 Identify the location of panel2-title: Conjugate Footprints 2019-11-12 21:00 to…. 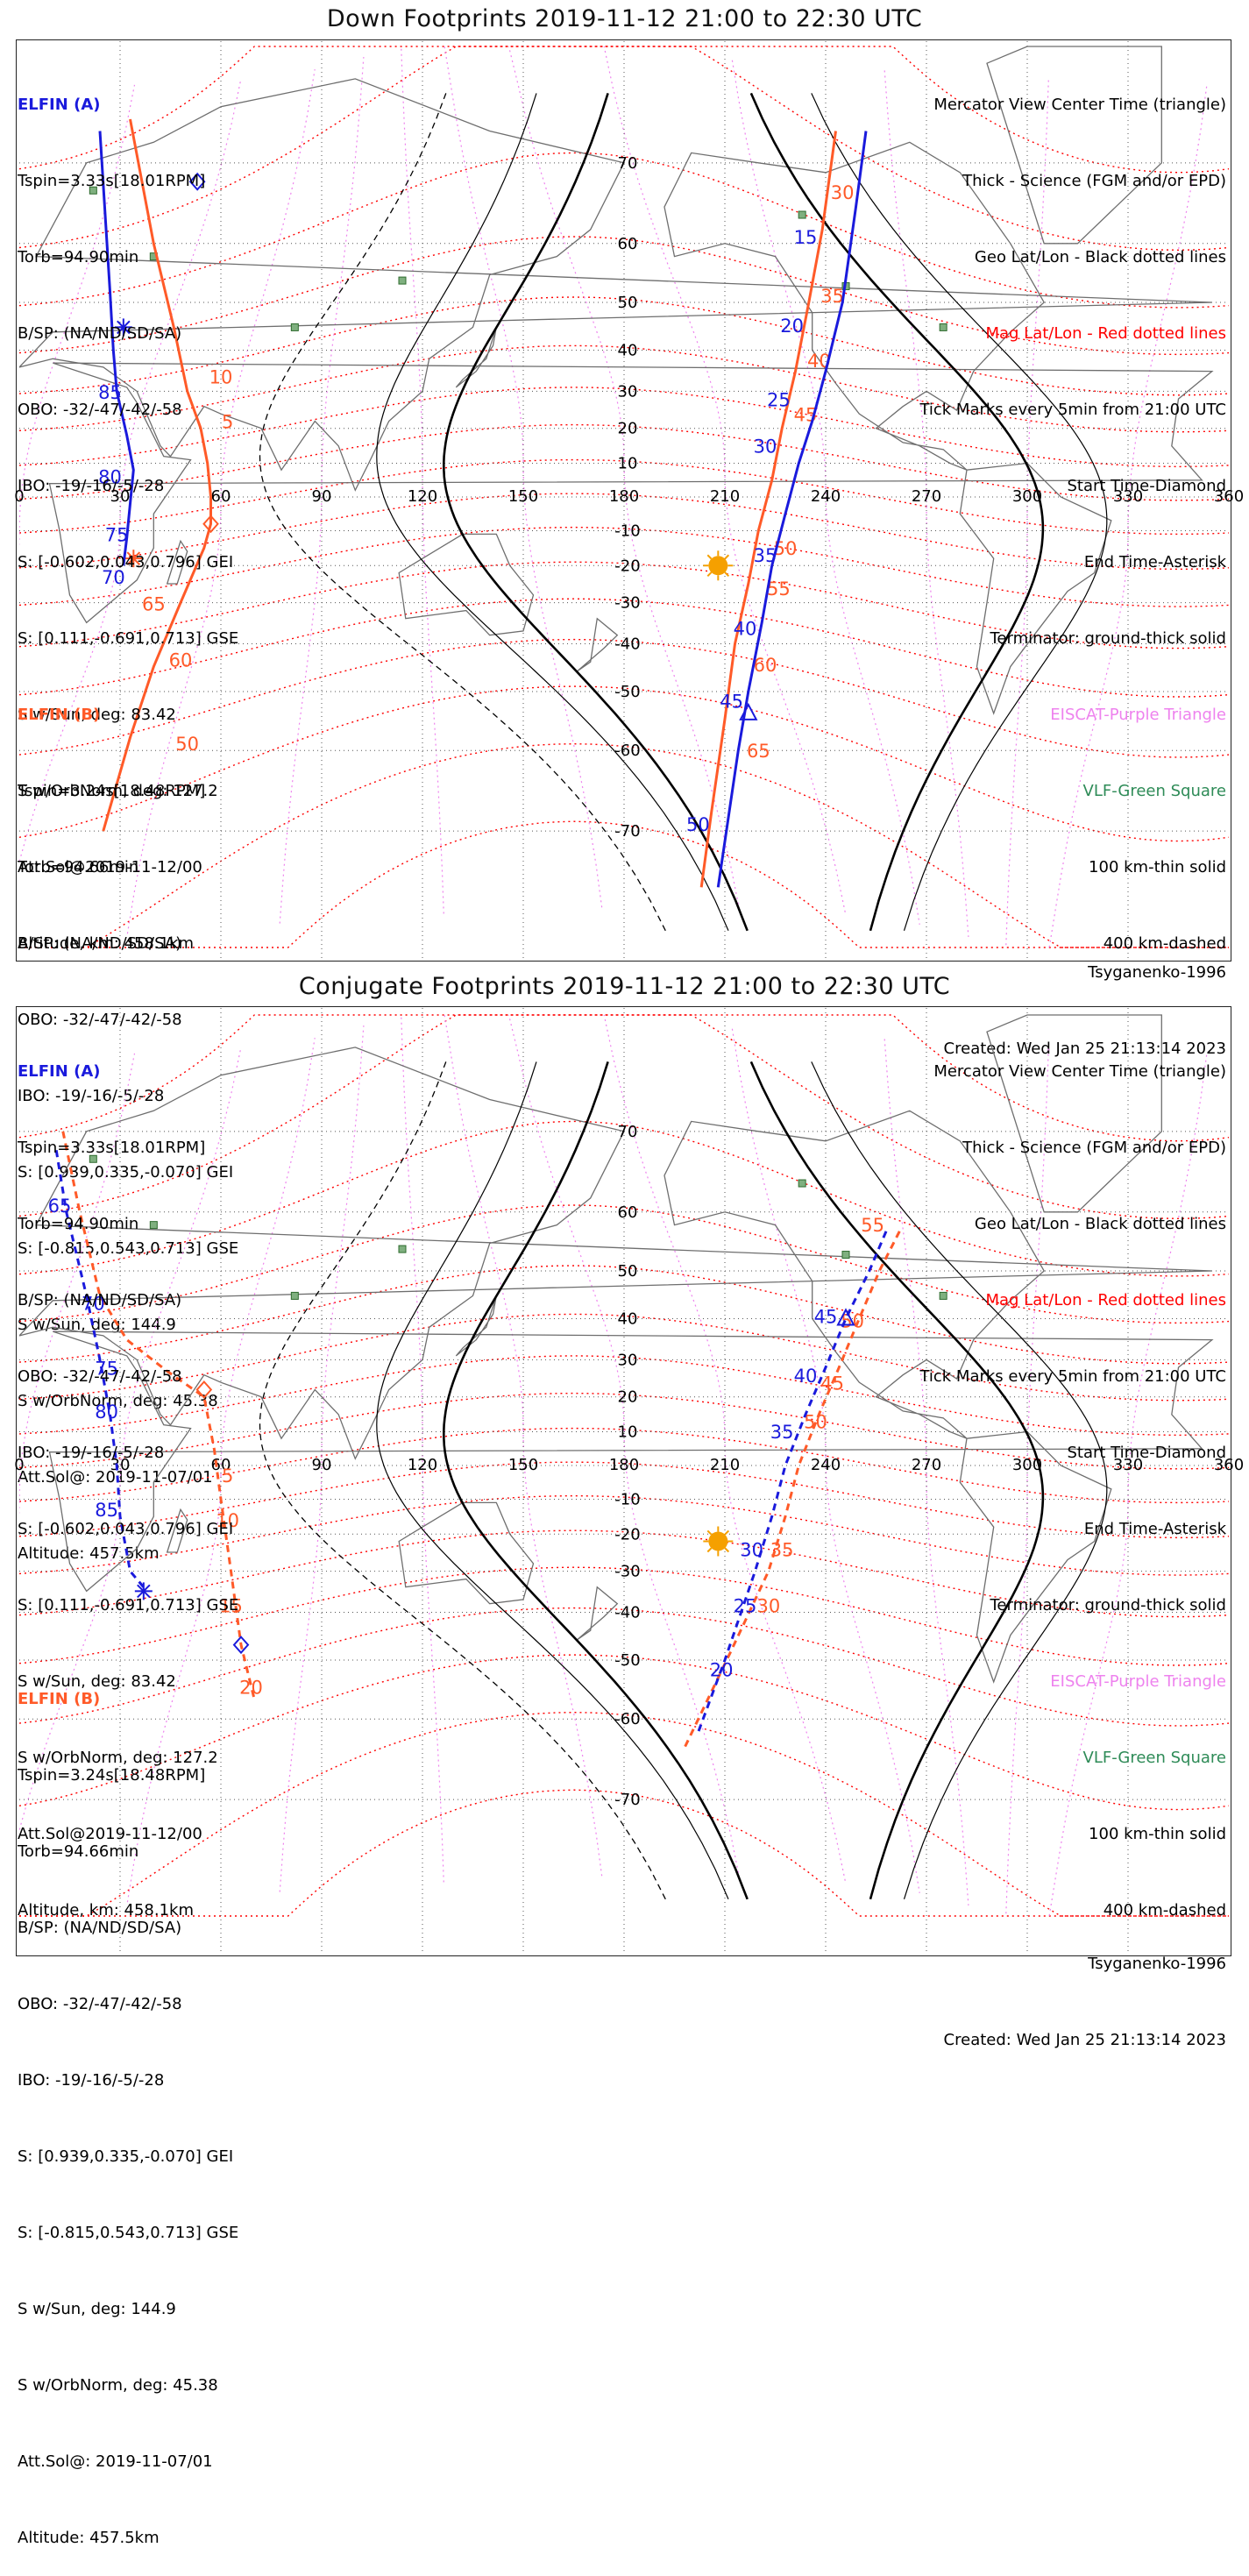
(624, 986).